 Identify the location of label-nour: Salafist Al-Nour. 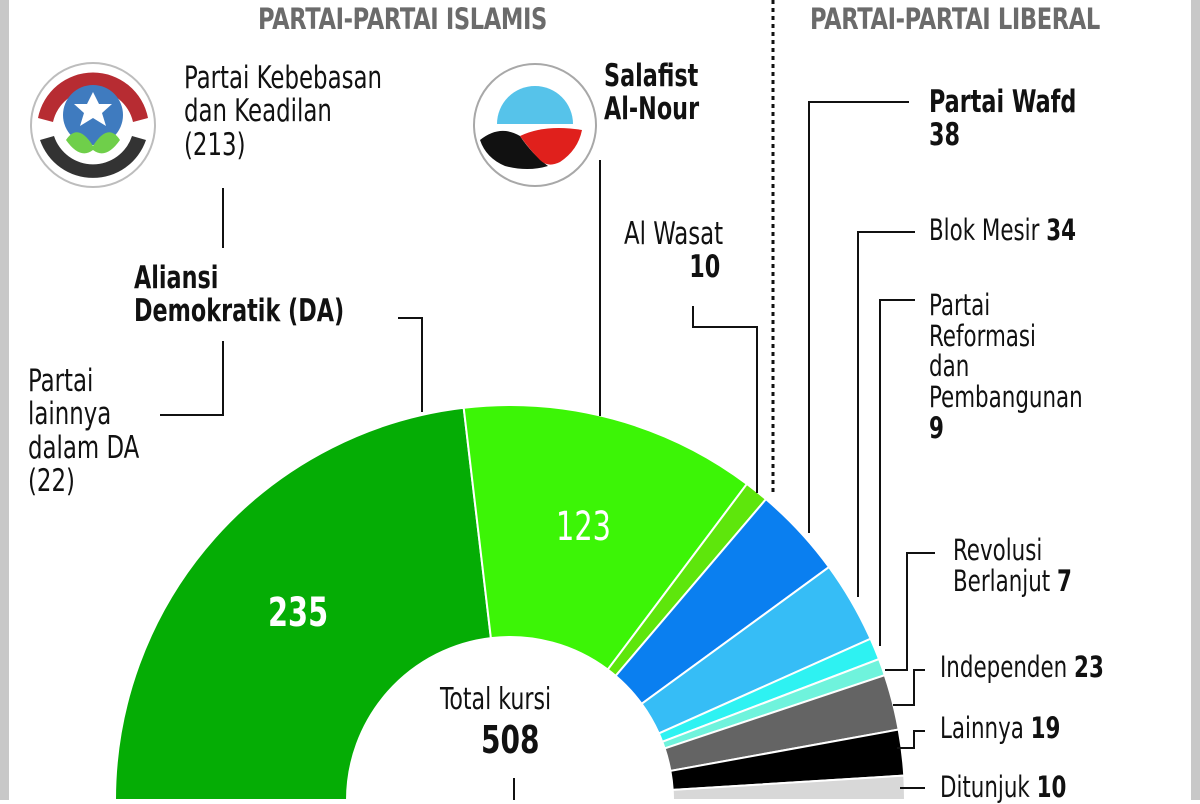
(652, 93).